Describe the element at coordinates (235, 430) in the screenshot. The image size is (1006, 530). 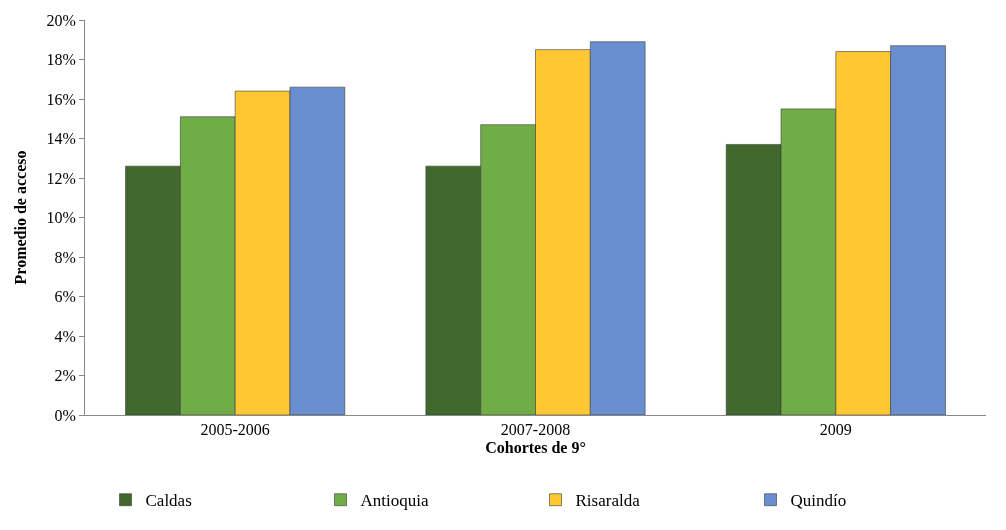
I see `x-tick-label: 2005-2006` at that location.